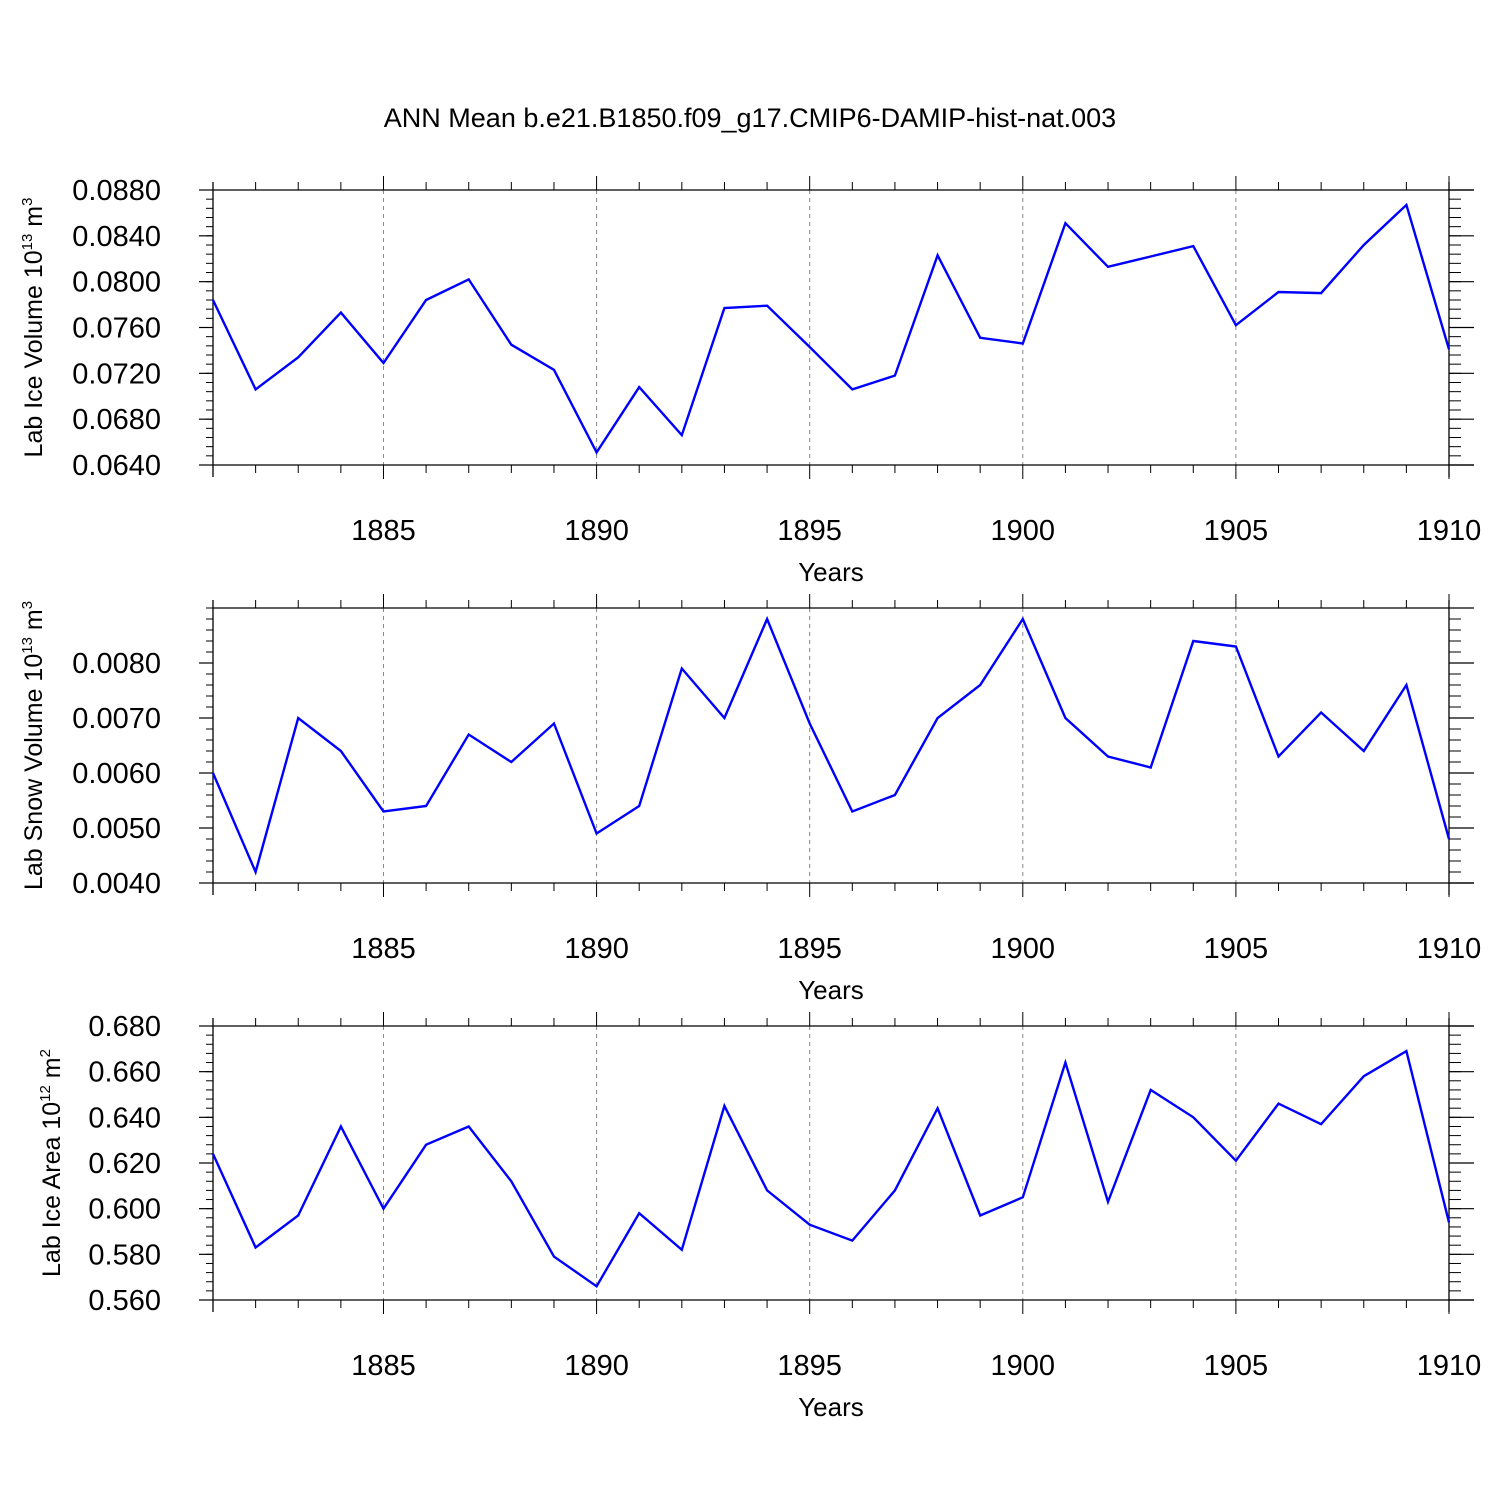 The height and width of the screenshot is (1500, 1500). What do you see at coordinates (116, 237) in the screenshot?
I see `y-tick-label: 0.0840` at bounding box center [116, 237].